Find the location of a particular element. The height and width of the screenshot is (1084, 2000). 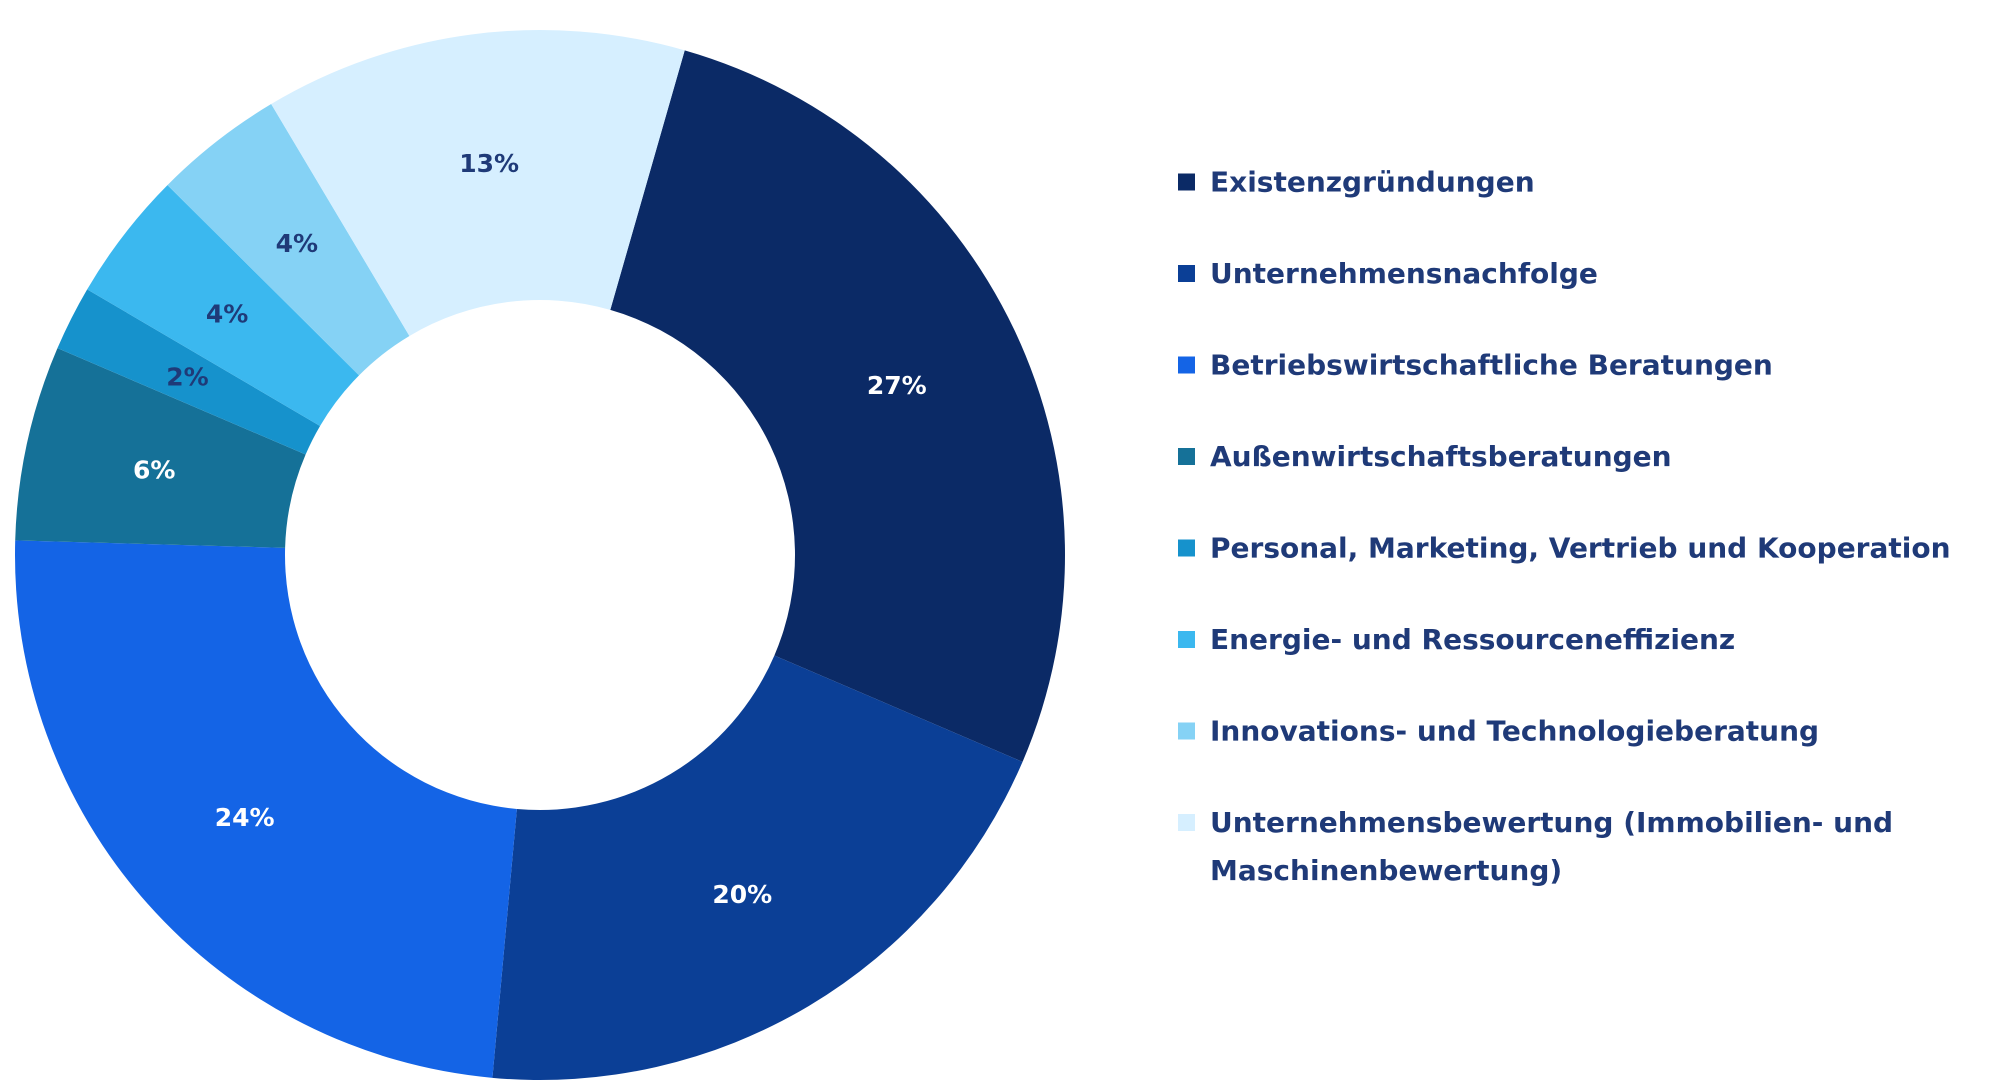

legend-item: Betriebswirtschaftliche Beratungen is located at coordinates (1475, 365).